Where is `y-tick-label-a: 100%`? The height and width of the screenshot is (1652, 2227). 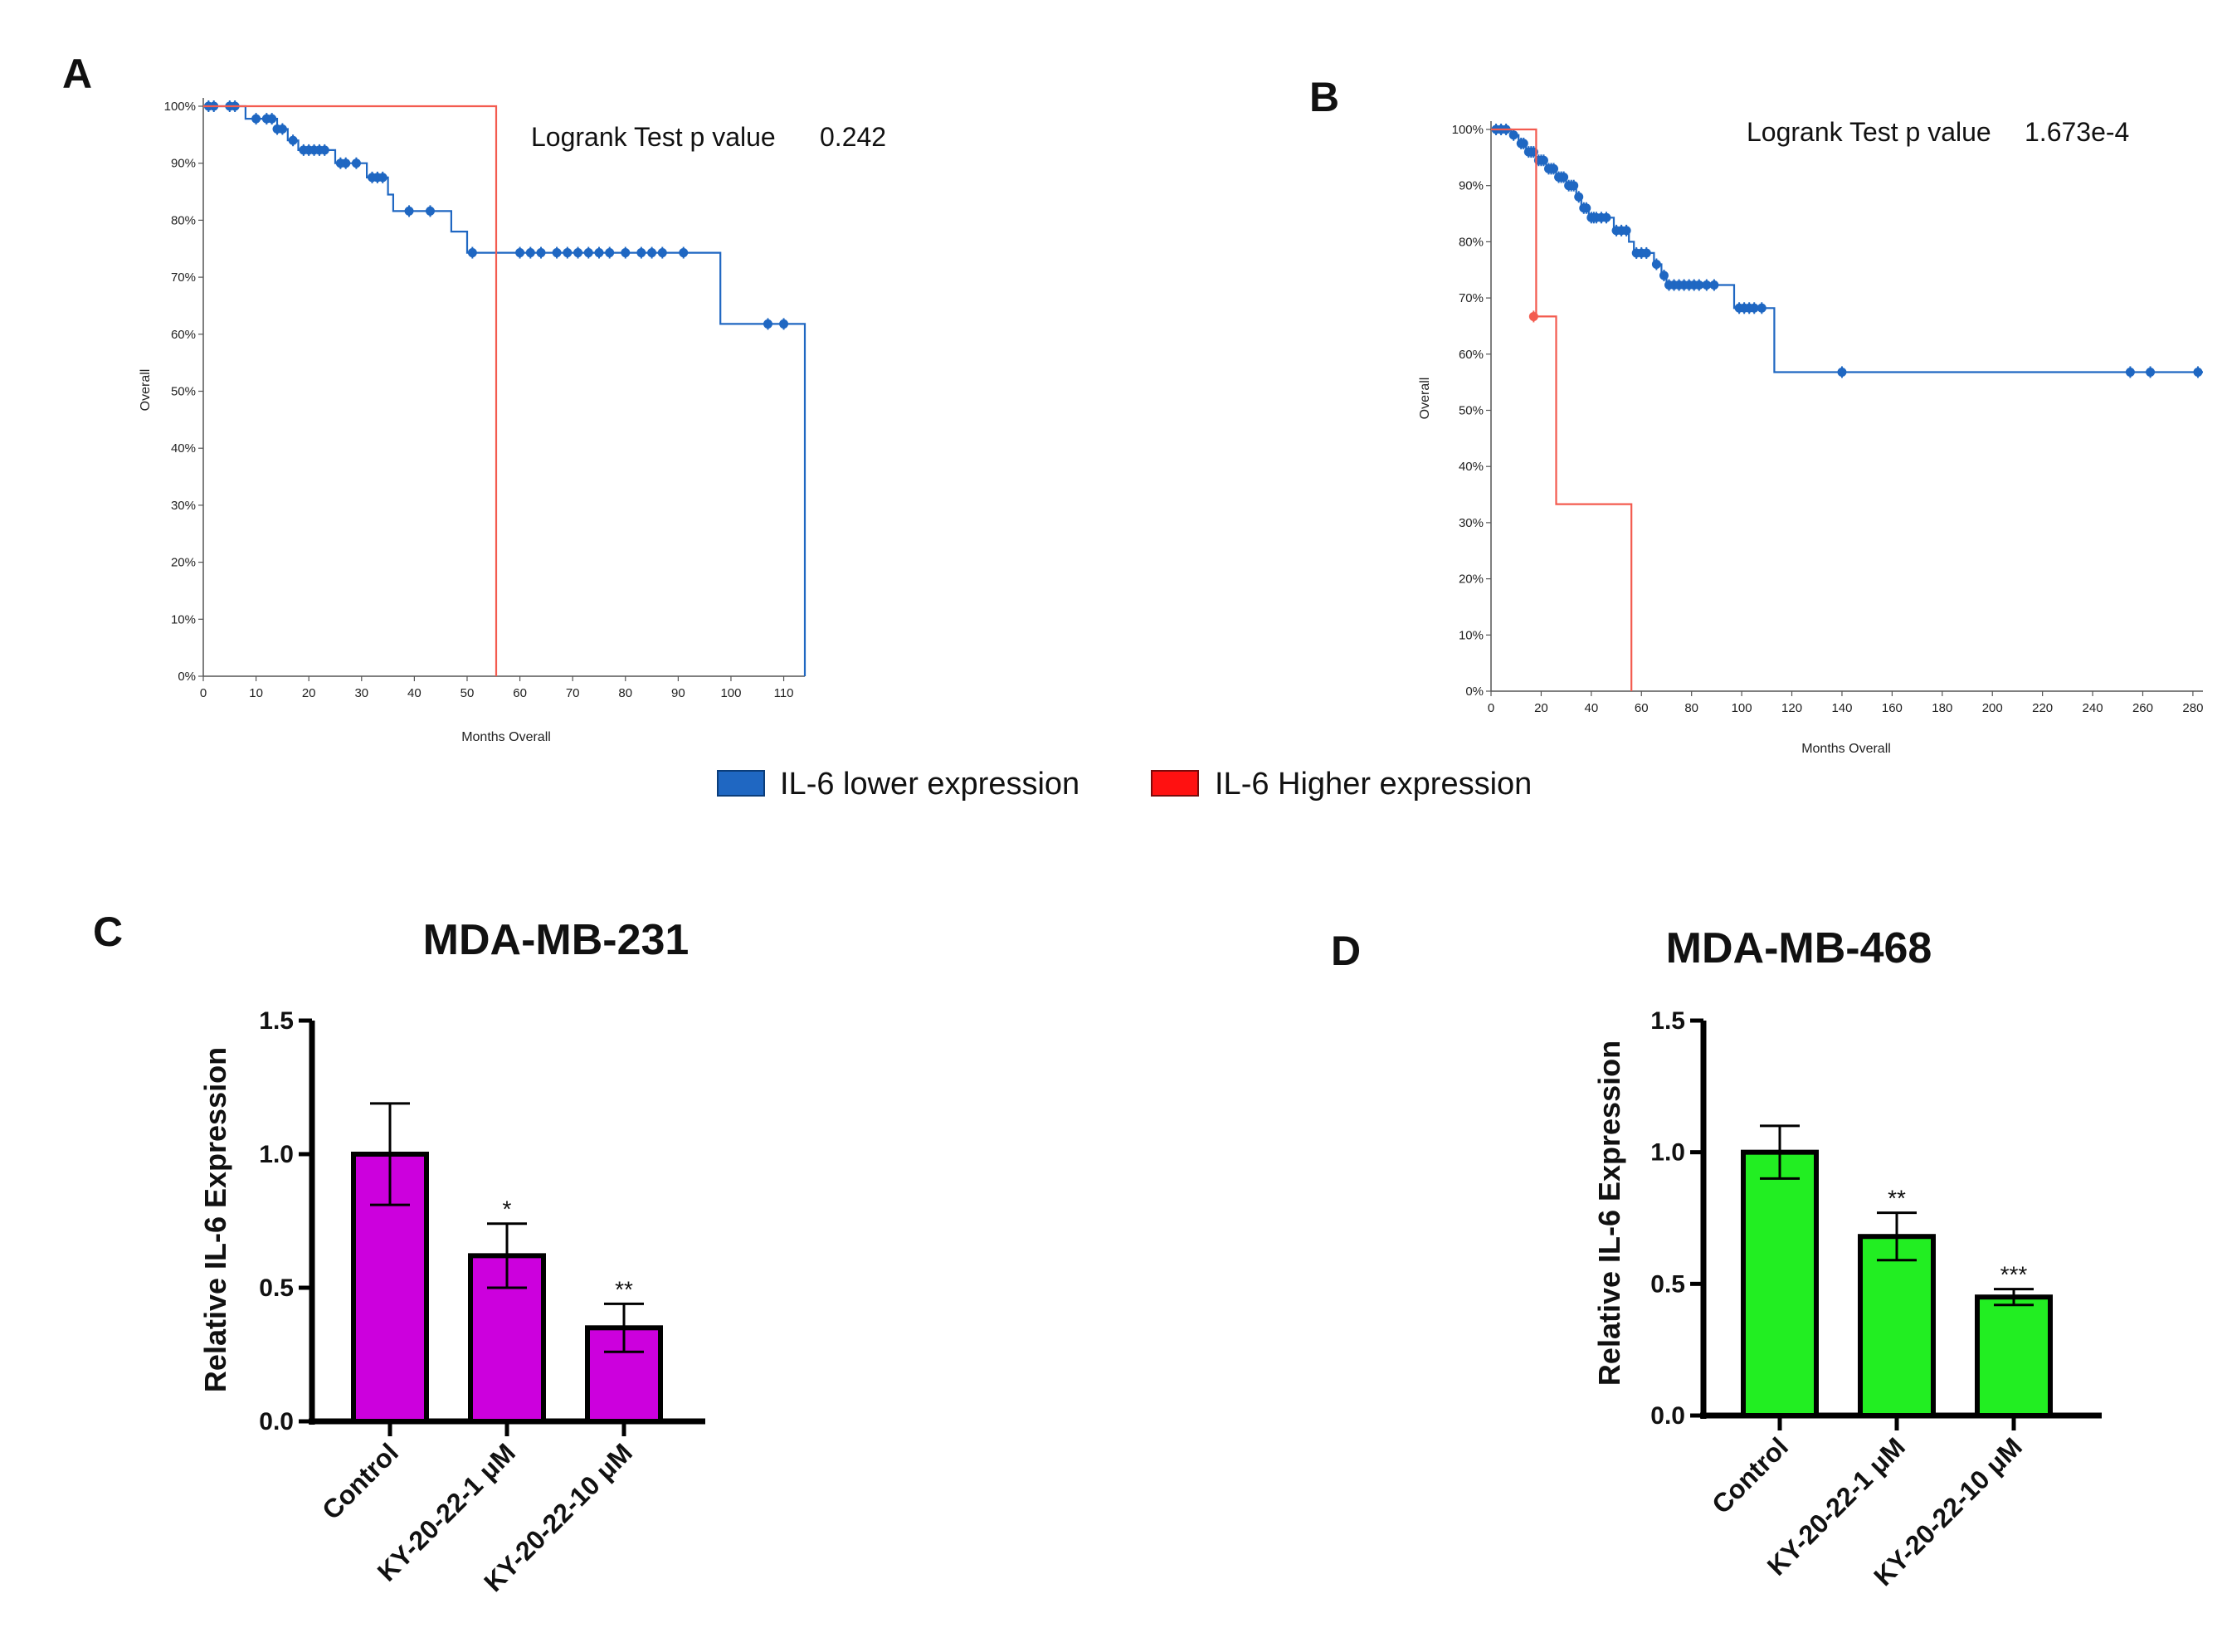
y-tick-label-a: 100% is located at coordinates (180, 107).